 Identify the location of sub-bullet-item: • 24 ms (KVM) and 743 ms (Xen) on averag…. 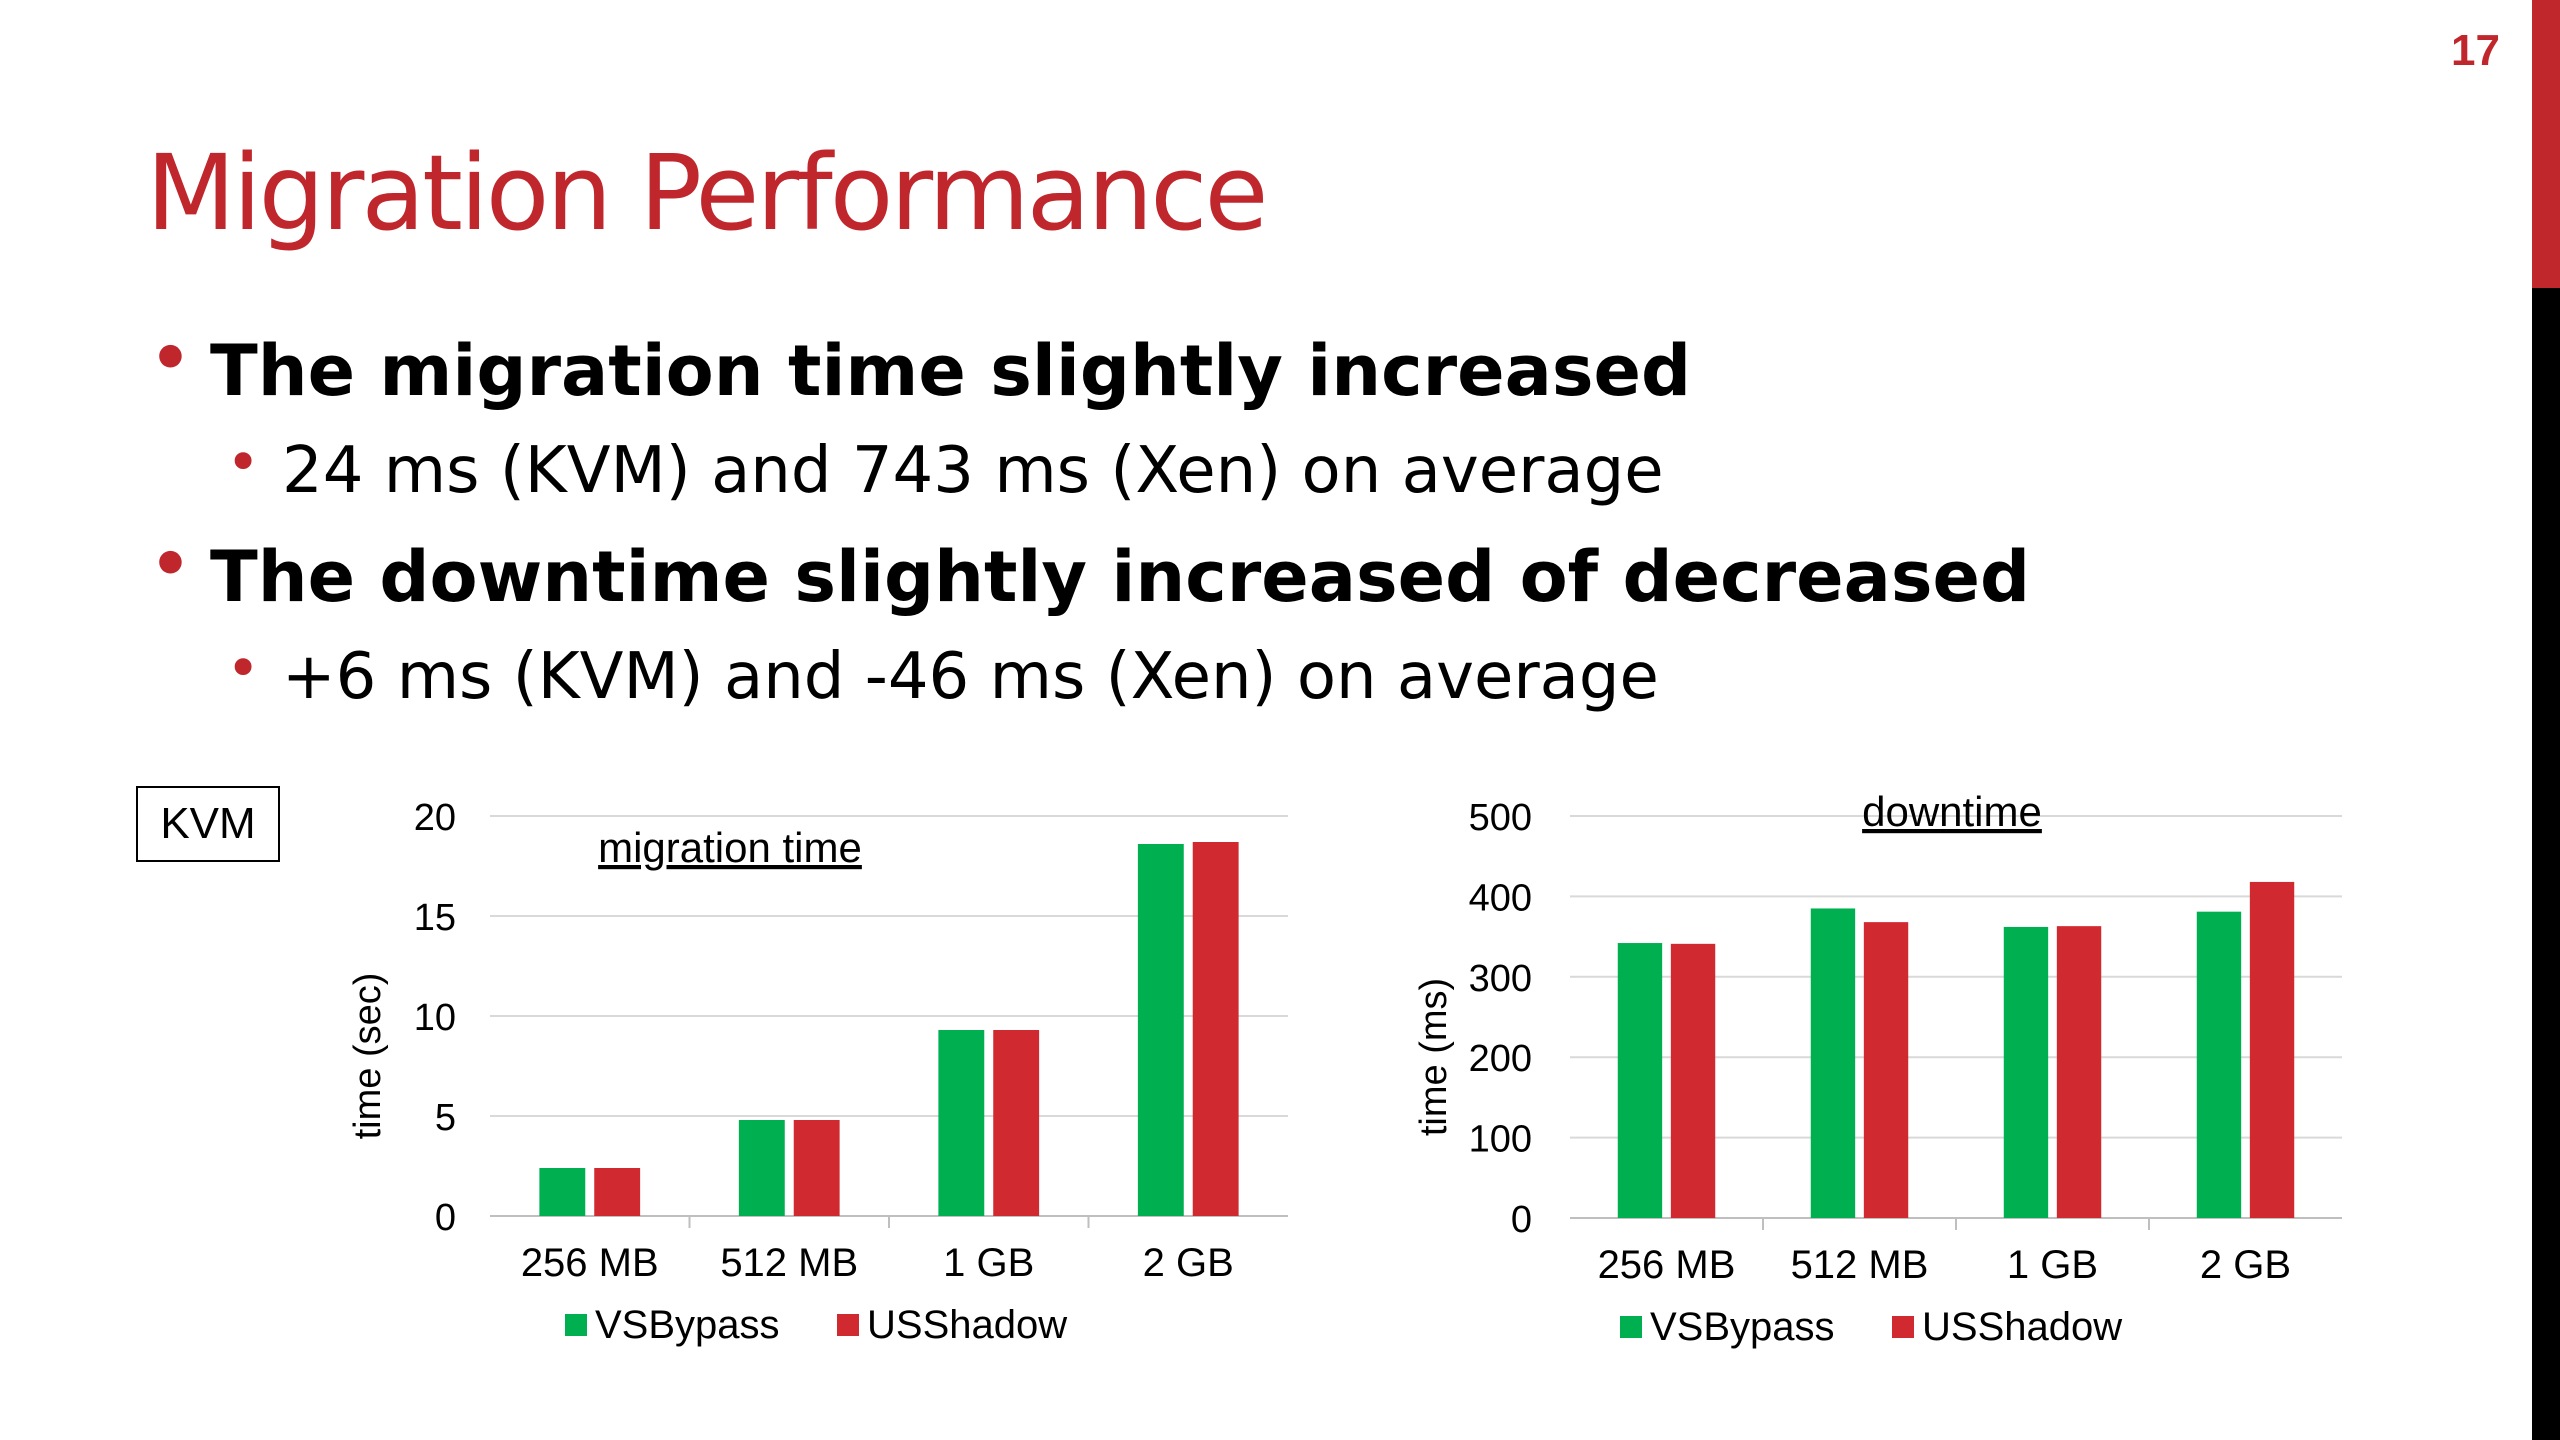
(1250, 482).